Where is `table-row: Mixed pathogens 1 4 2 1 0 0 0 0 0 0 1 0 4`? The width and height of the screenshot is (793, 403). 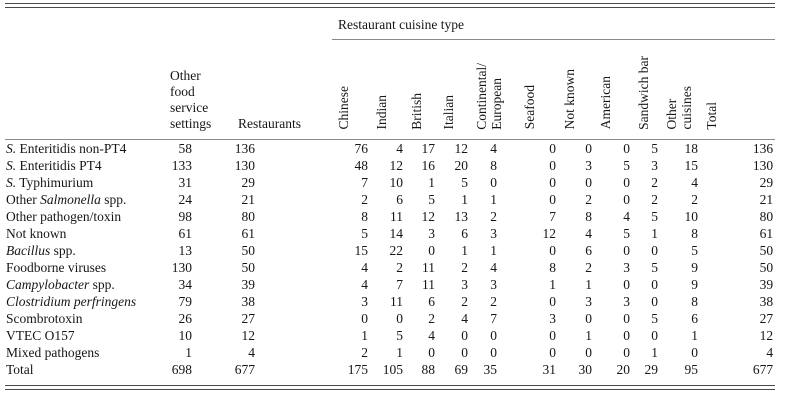 table-row: Mixed pathogens 1 4 2 1 0 0 0 0 0 0 1 0 4 is located at coordinates (390, 352).